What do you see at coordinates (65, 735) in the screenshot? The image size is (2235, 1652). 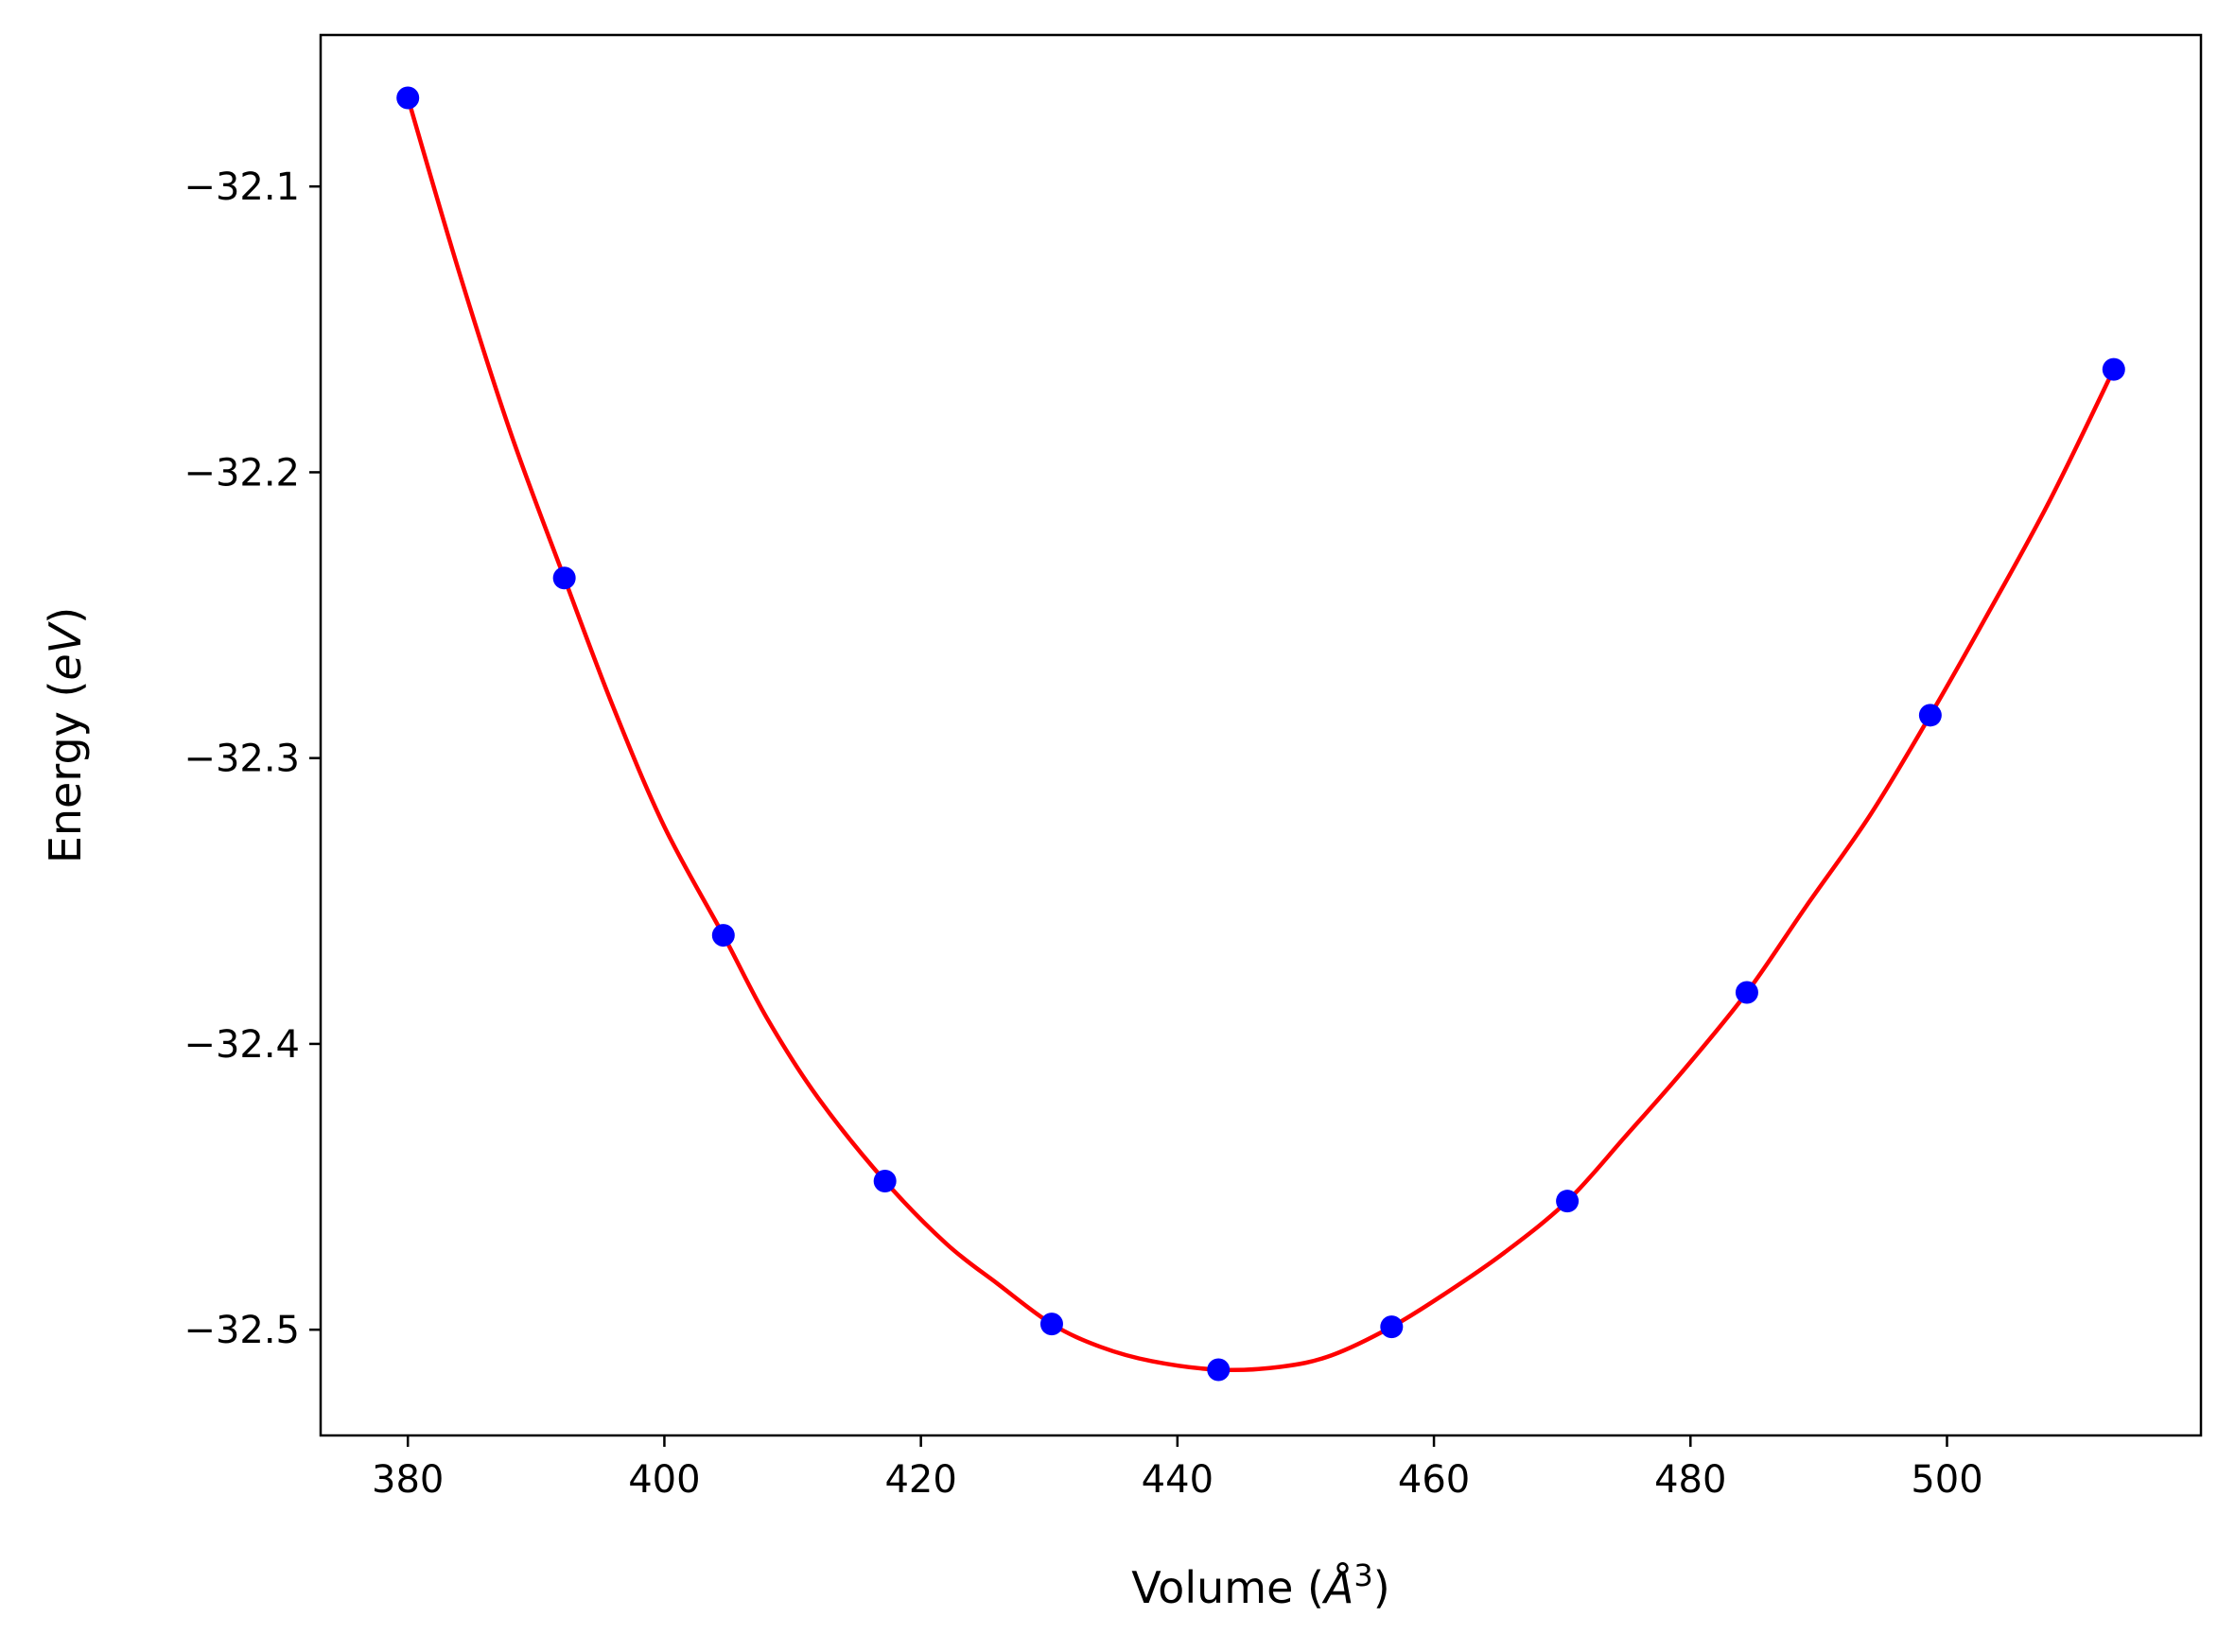 I see `y-axis-label: Energy (eV)` at bounding box center [65, 735].